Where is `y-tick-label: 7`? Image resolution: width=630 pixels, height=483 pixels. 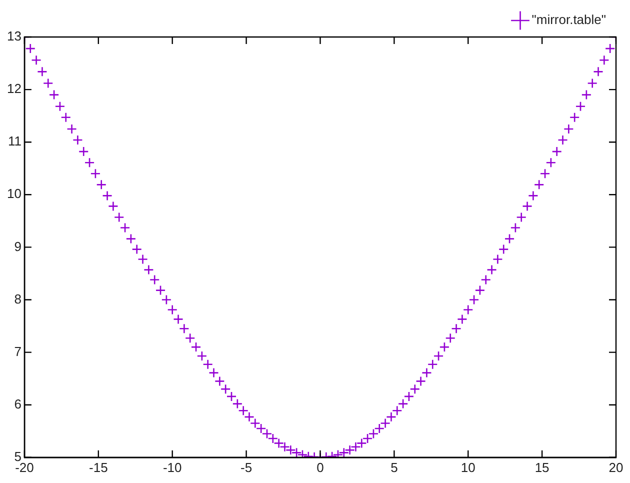 y-tick-label: 7 is located at coordinates (18, 351).